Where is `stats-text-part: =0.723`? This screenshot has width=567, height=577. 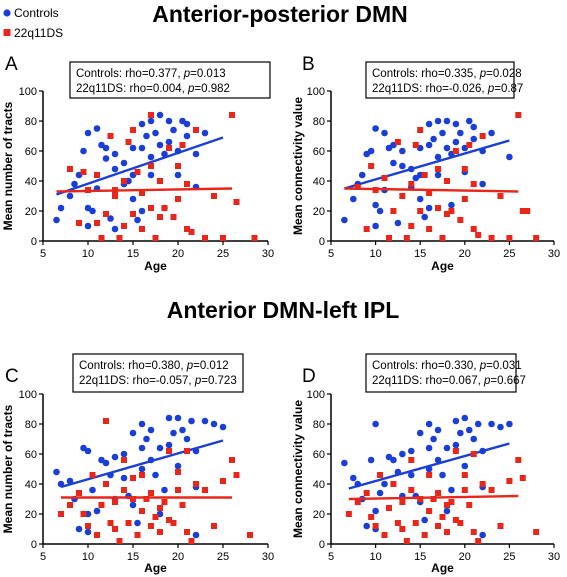 stats-text-part: =0.723 is located at coordinates (219, 381).